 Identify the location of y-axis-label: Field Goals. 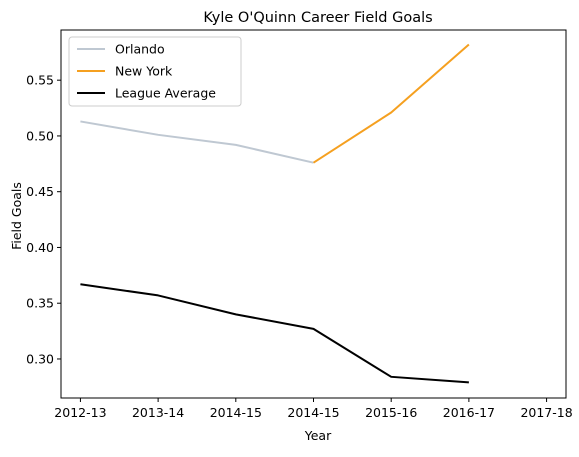
(16, 216).